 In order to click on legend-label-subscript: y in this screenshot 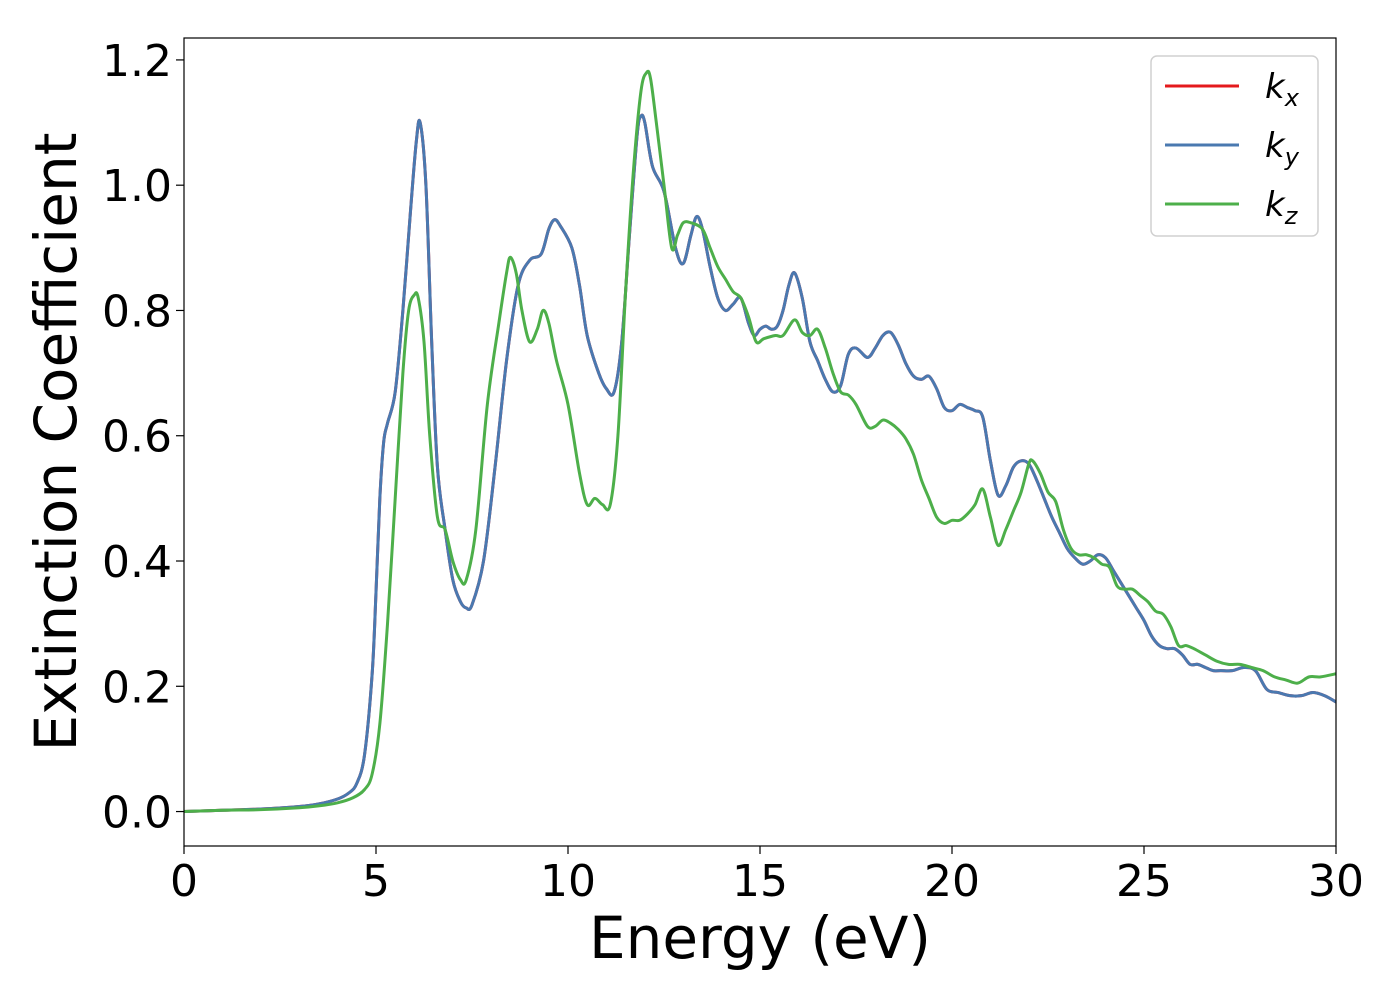, I will do `click(1292, 157)`.